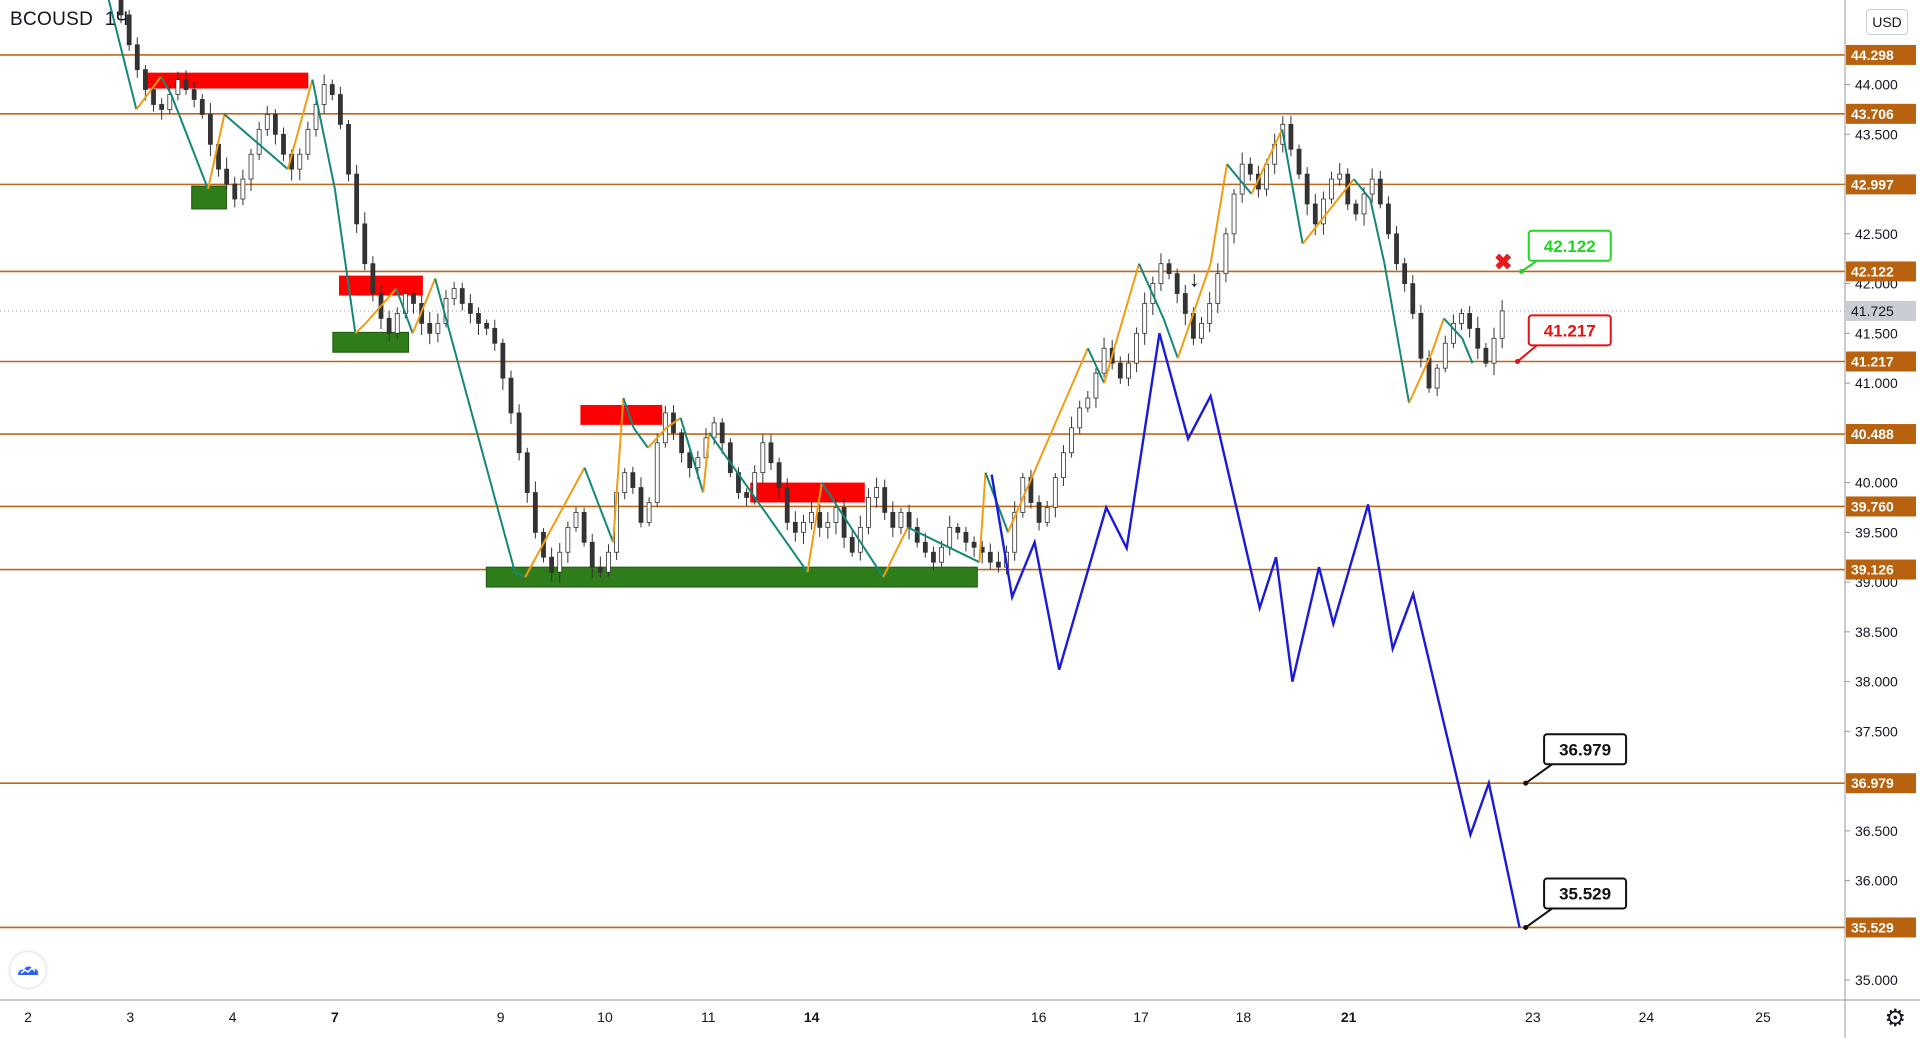 The height and width of the screenshot is (1038, 1920). What do you see at coordinates (1876, 980) in the screenshot?
I see `y-tick-label: 35.000` at bounding box center [1876, 980].